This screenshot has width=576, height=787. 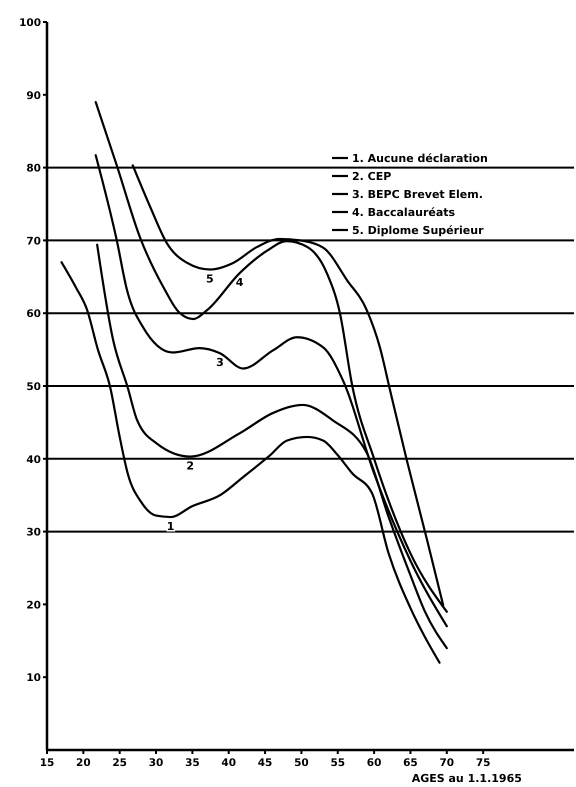 What do you see at coordinates (33, 605) in the screenshot?
I see `y-tick-label: 20` at bounding box center [33, 605].